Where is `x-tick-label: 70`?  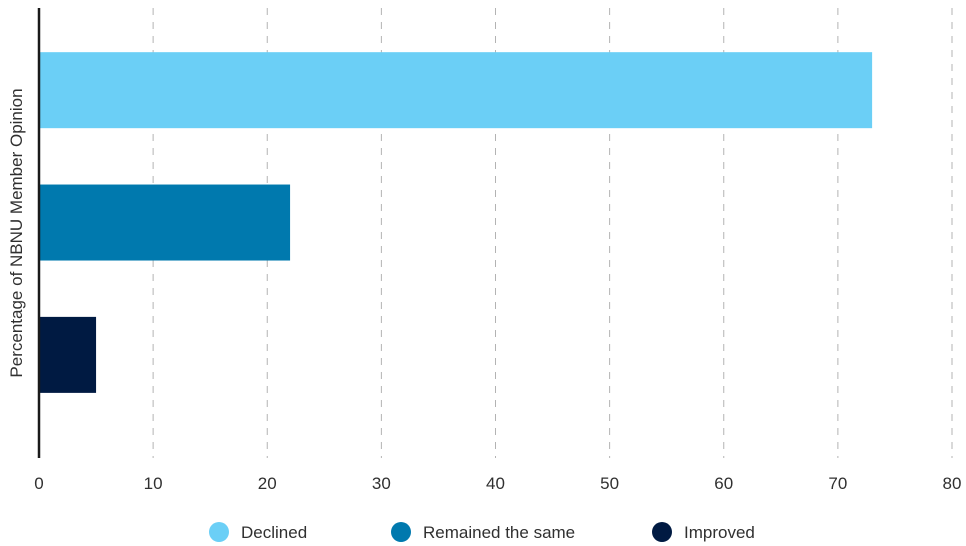
x-tick-label: 70 is located at coordinates (837, 483).